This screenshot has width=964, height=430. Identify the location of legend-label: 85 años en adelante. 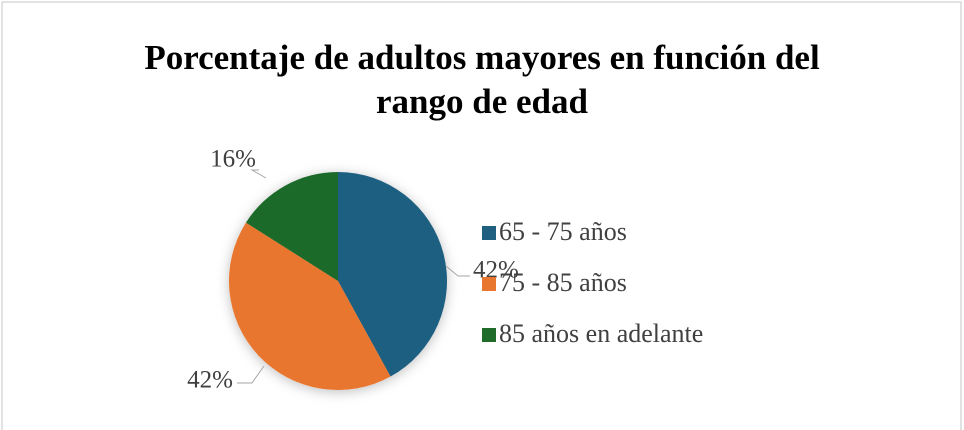
(601, 333).